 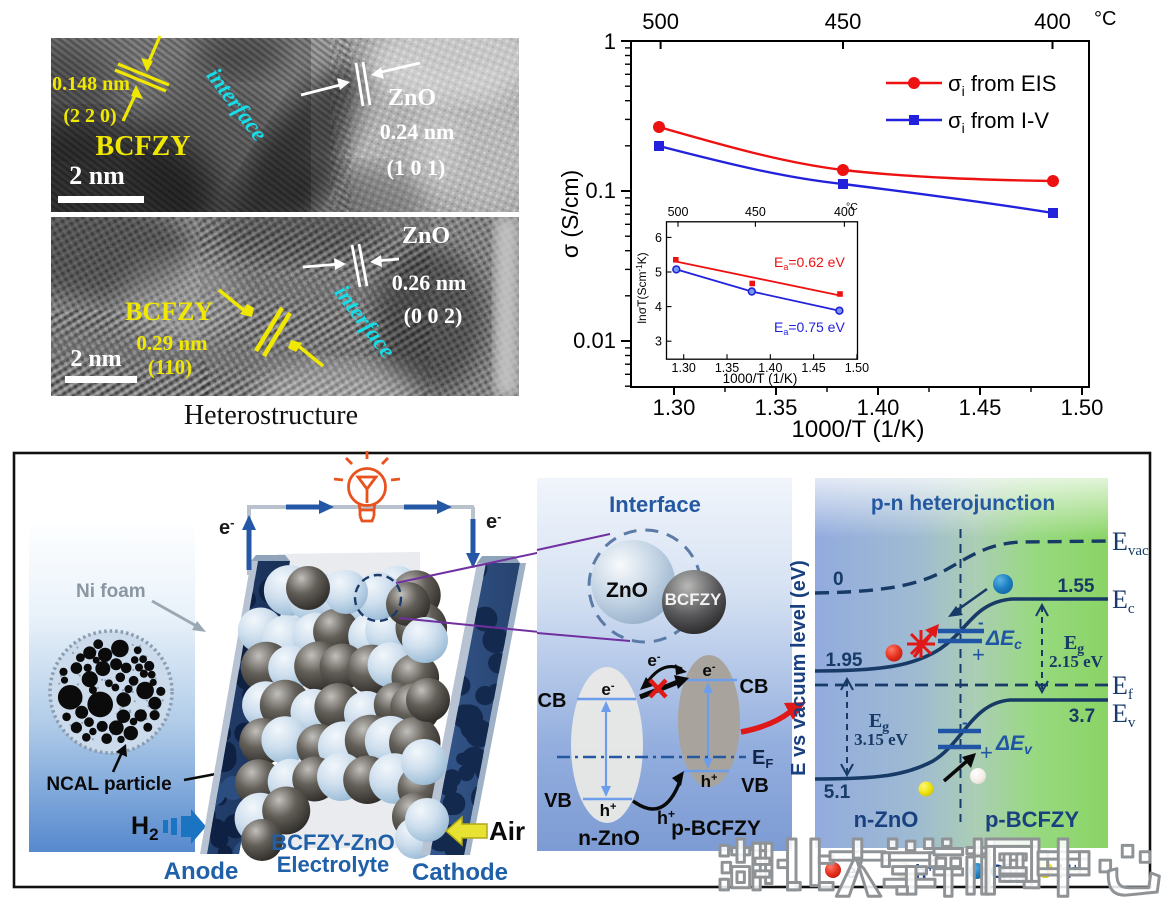 I want to click on svg-text: Ni foam, so click(x=111, y=591).